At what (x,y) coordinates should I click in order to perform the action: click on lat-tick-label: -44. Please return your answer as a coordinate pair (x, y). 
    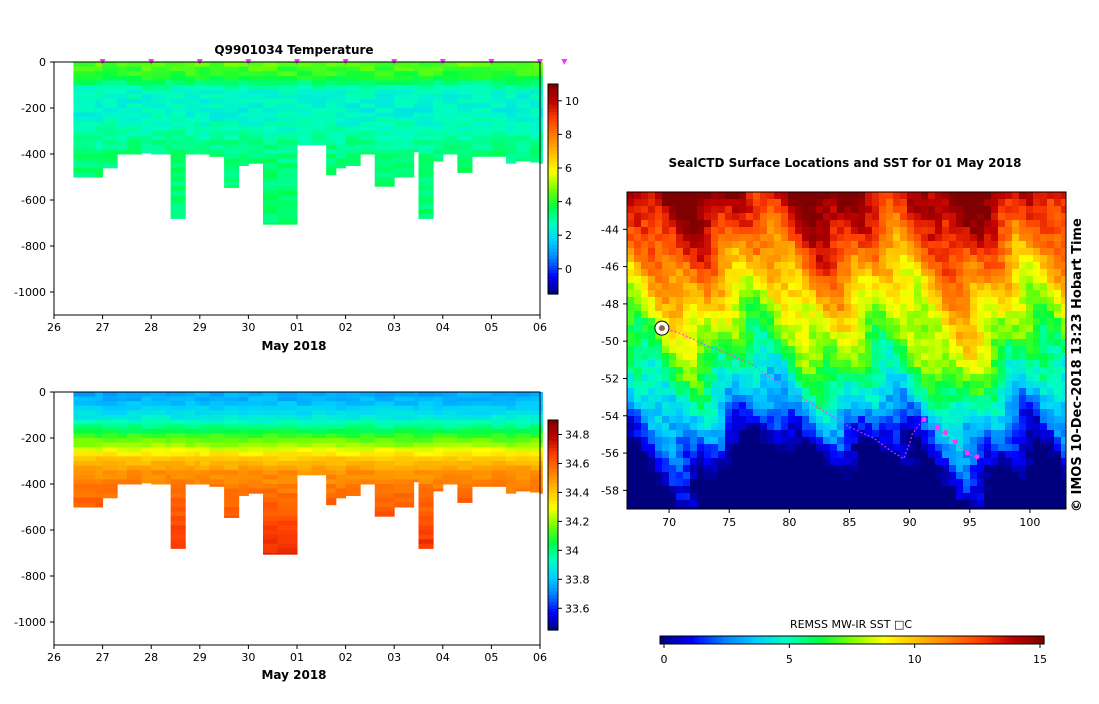
    Looking at the image, I should click on (610, 229).